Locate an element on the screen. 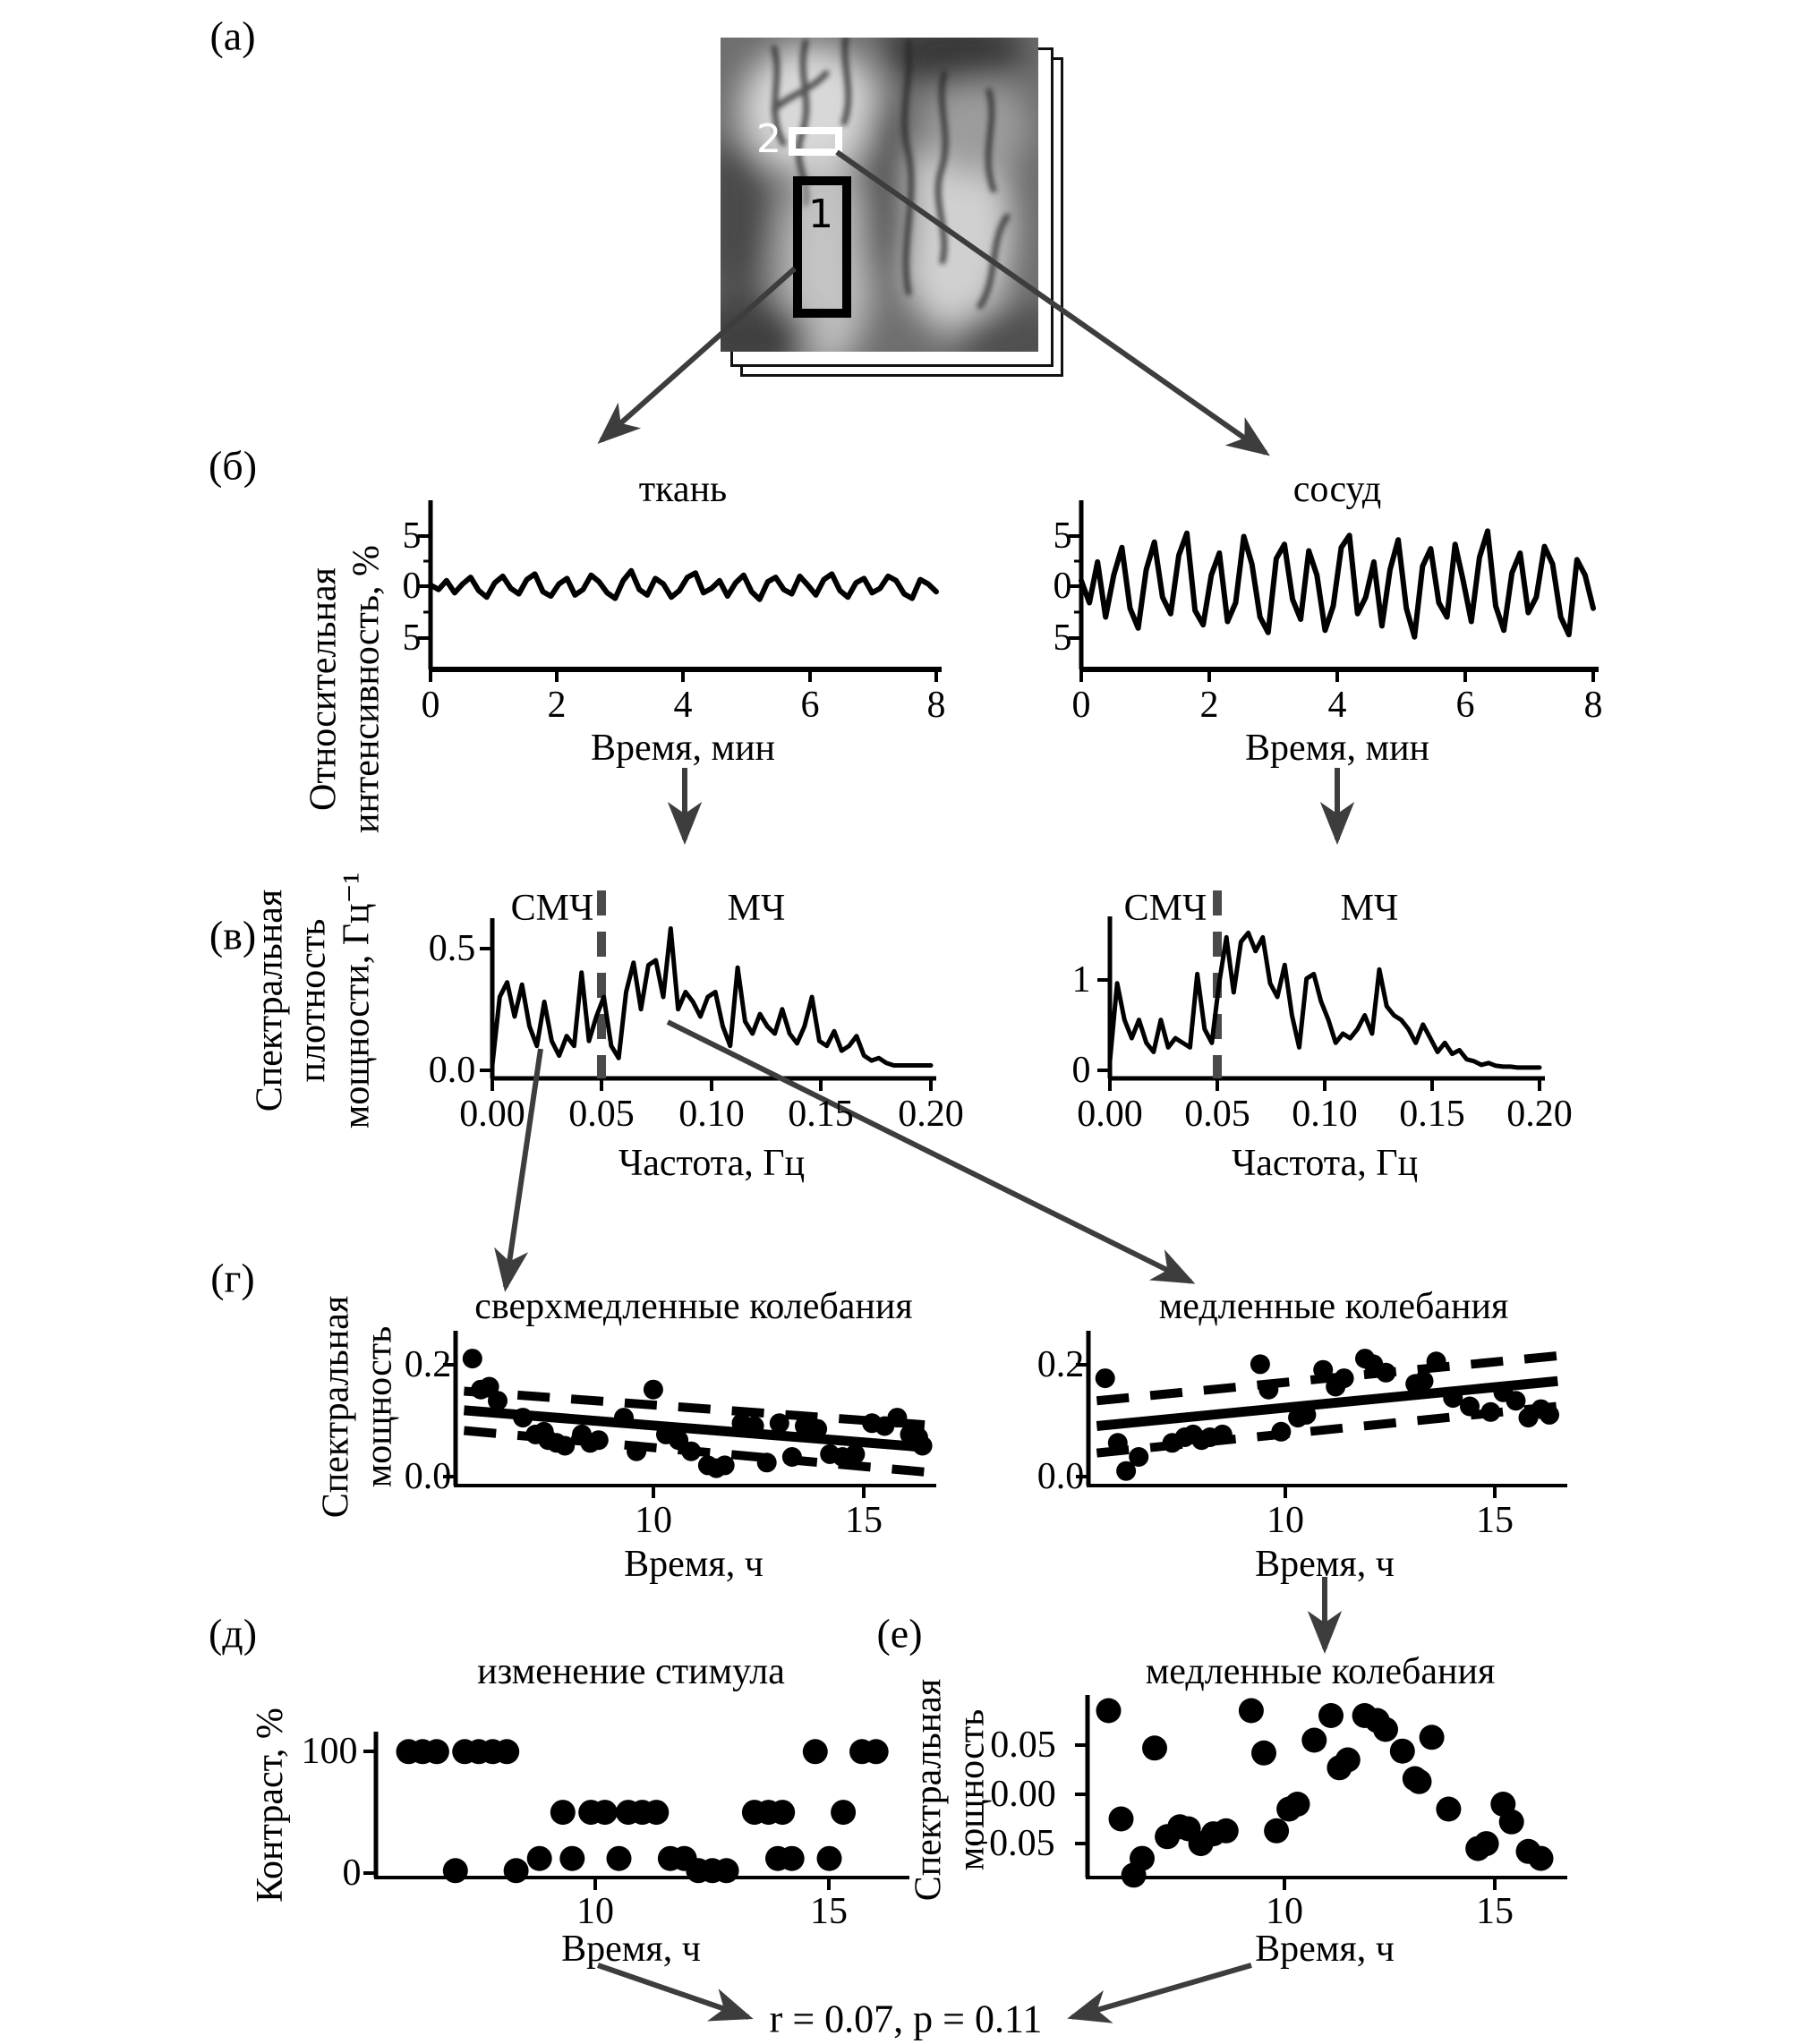 The width and height of the screenshot is (1800, 2044). ultraslow-xtick-15: 15 is located at coordinates (864, 1520).